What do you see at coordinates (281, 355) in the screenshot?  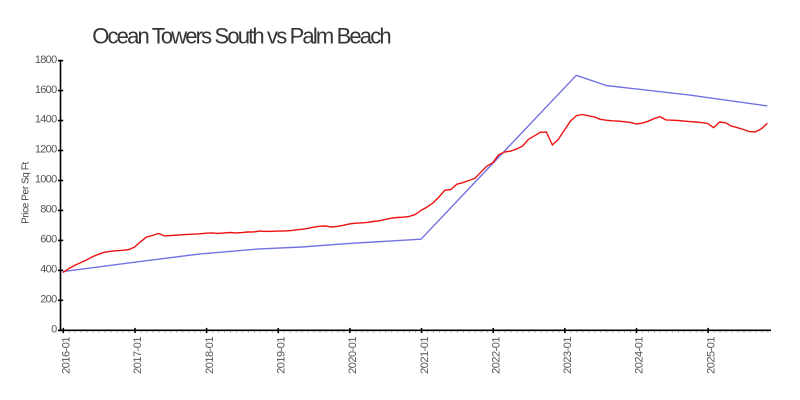 I see `svg-text: 2019-01` at bounding box center [281, 355].